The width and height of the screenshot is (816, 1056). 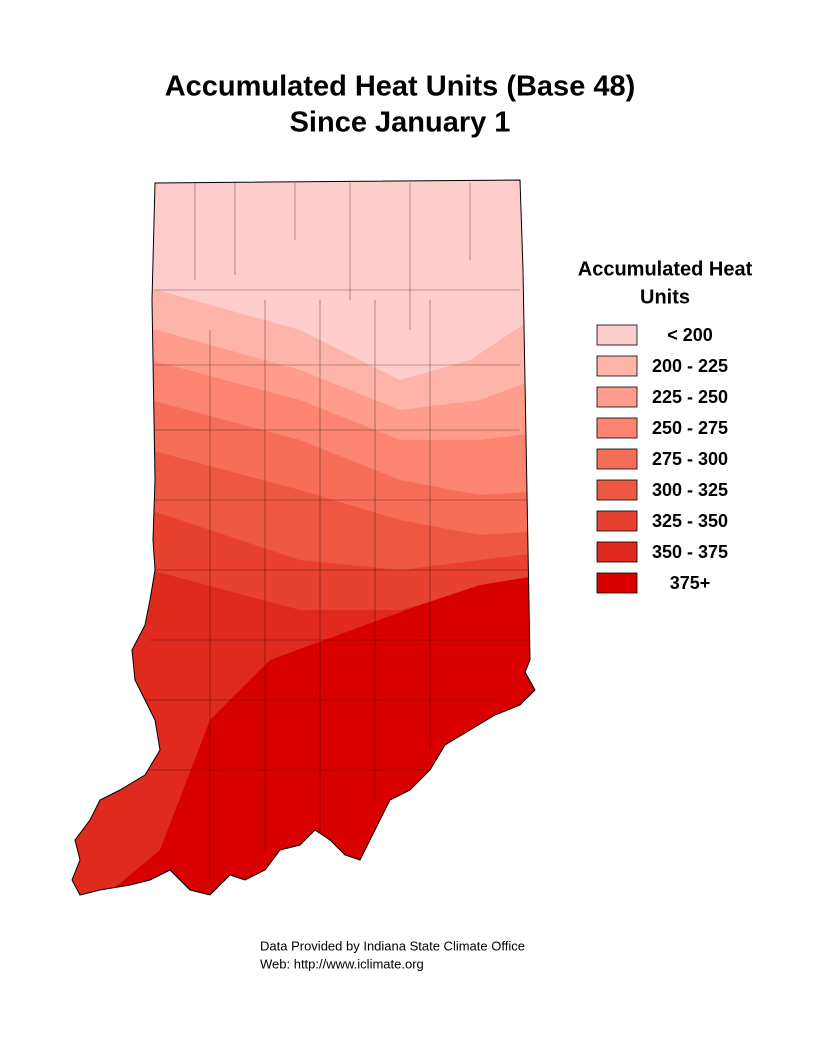 What do you see at coordinates (400, 123) in the screenshot?
I see `title: Since January 1` at bounding box center [400, 123].